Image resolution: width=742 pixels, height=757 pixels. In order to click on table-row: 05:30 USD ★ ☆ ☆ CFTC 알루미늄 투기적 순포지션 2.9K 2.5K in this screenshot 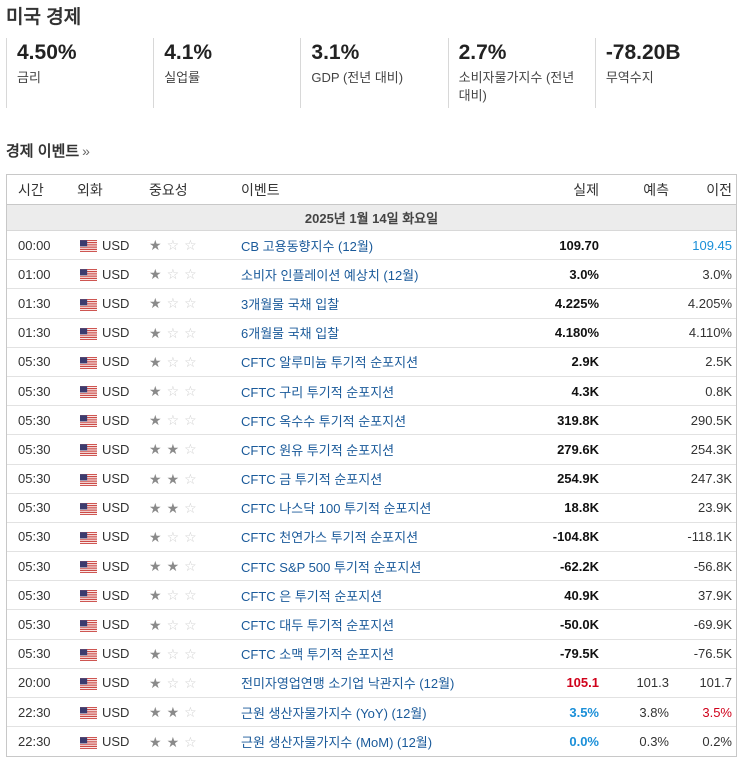, I will do `click(371, 362)`.